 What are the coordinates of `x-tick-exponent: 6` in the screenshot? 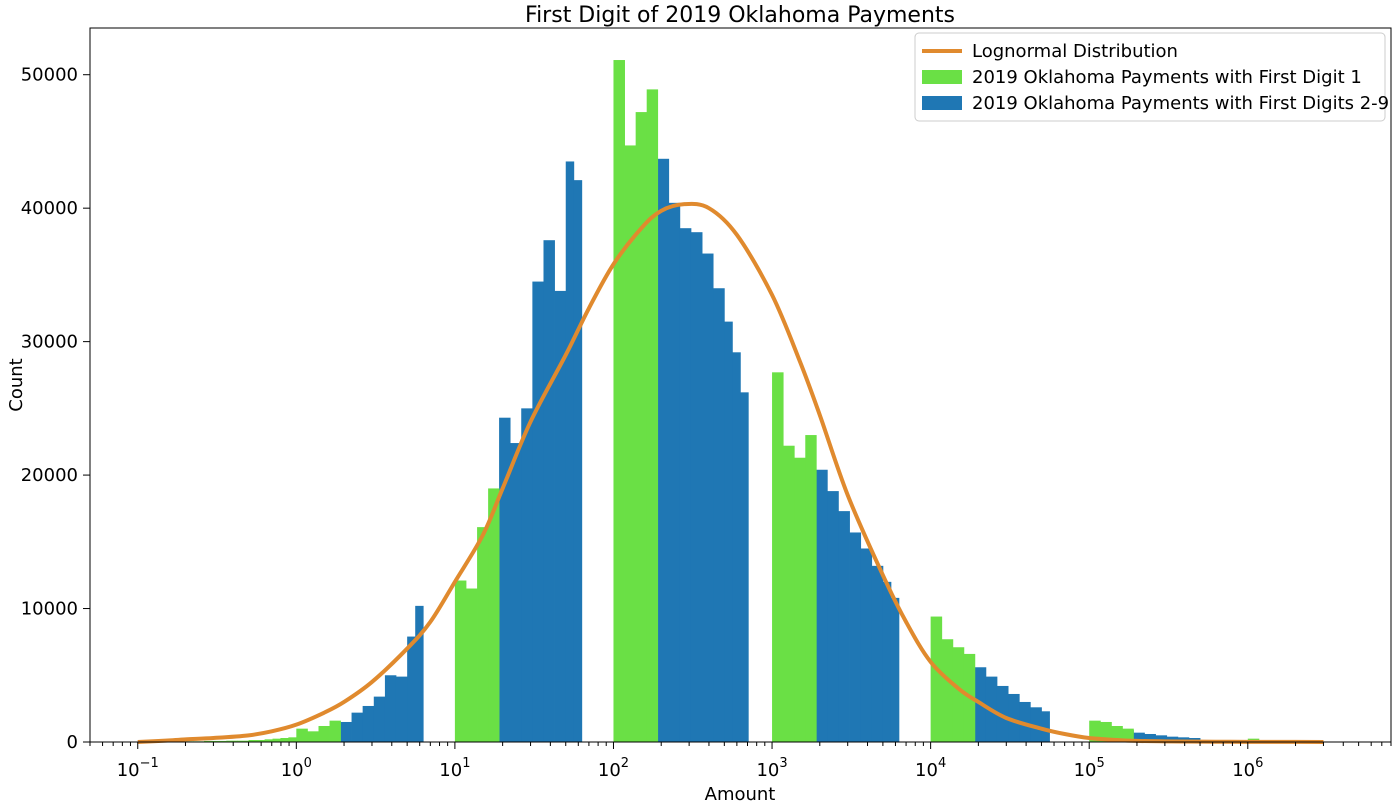 It's located at (1259, 763).